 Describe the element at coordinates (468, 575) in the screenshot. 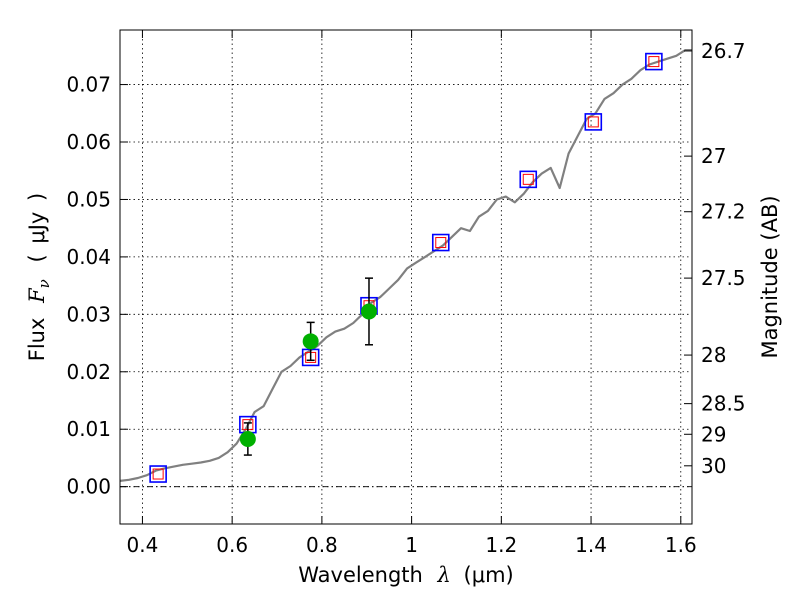

I see `x-axis-open-paren: (` at that location.